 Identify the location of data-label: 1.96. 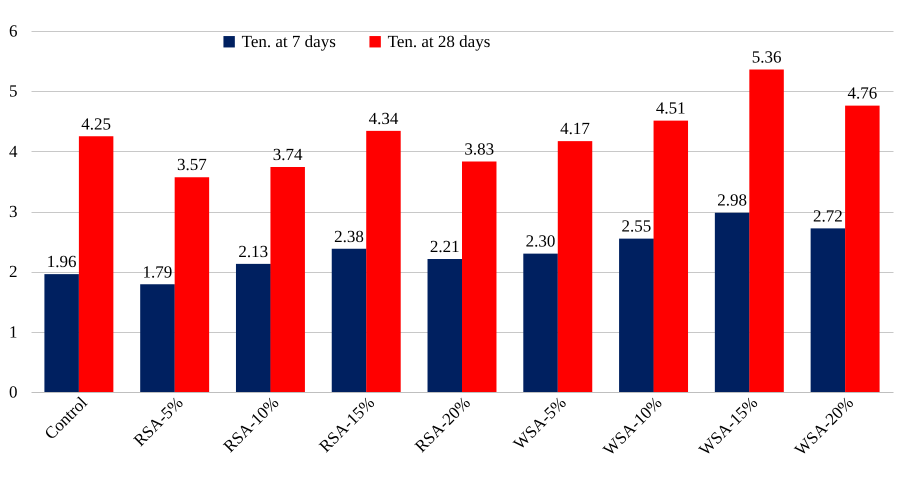
(61, 262).